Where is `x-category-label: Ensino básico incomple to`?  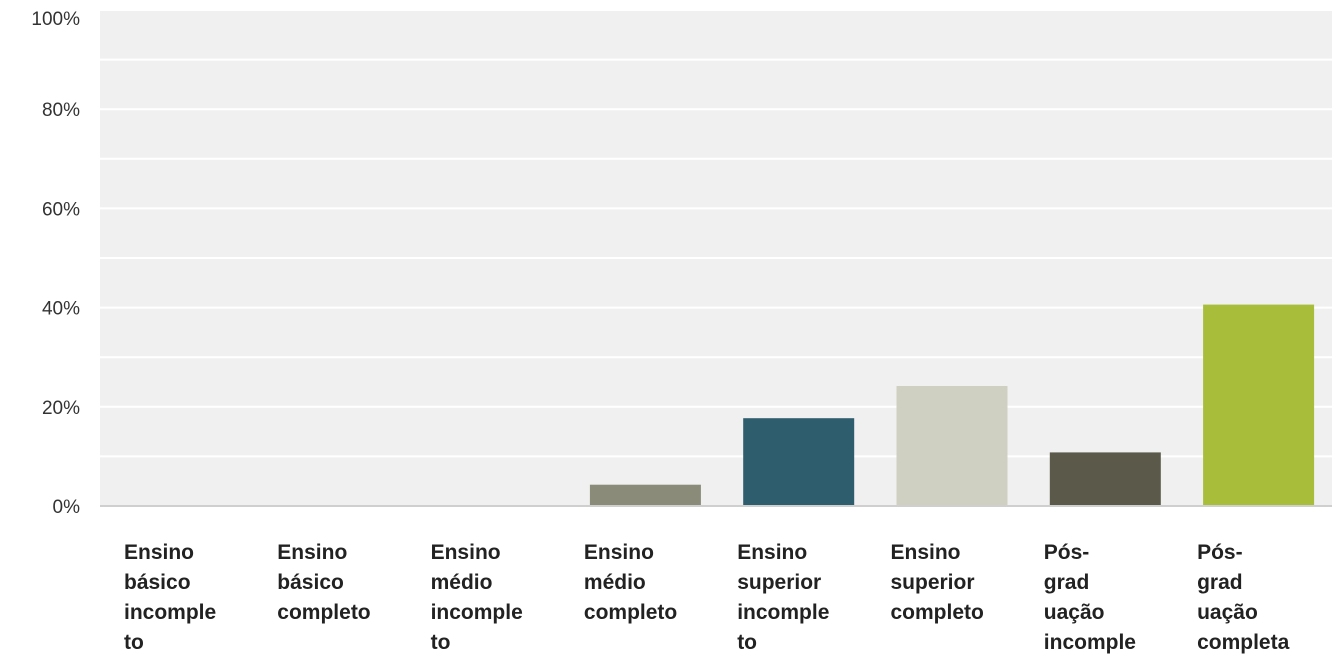
x-category-label: Ensino básico incomple to is located at coordinates (170, 597).